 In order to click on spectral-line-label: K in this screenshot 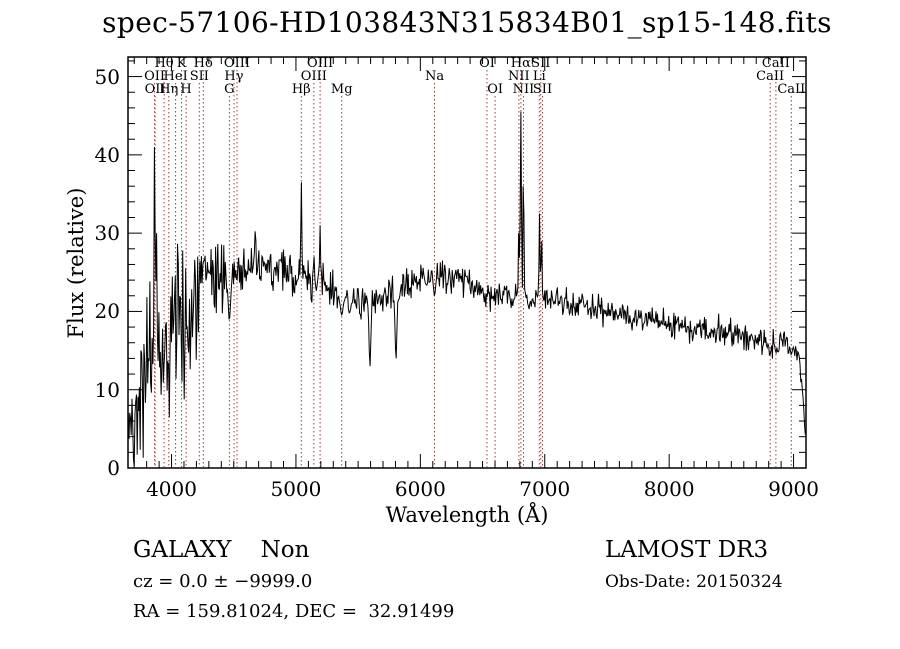, I will do `click(181, 63)`.